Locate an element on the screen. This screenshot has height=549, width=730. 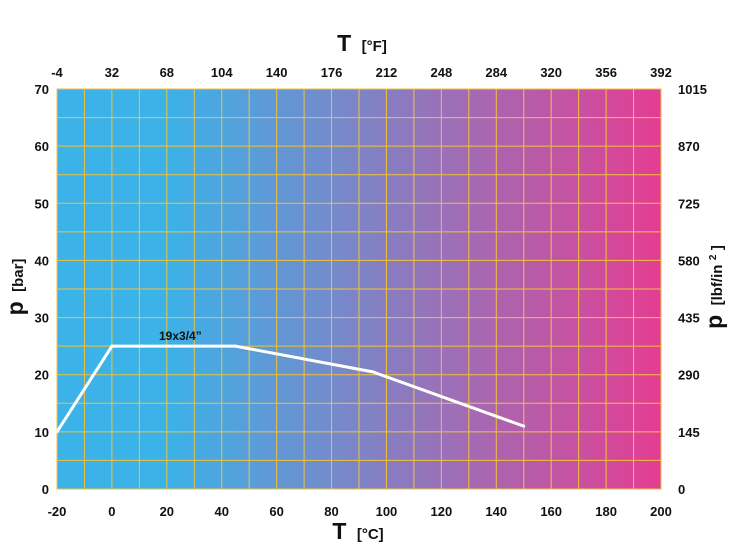
x-axis-title-top: T [°F] is located at coordinates (362, 43).